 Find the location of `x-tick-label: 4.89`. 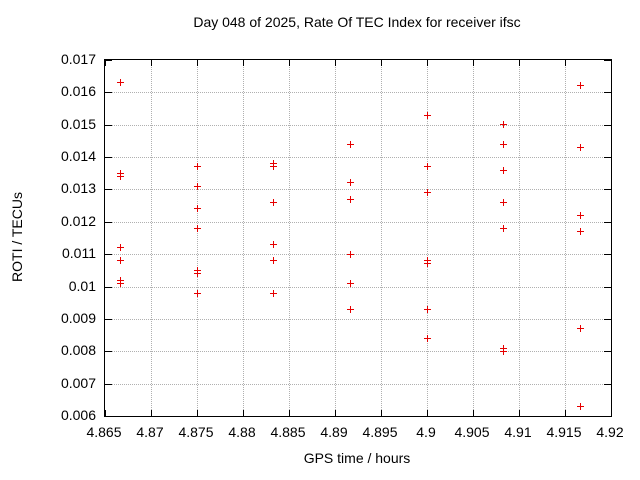

x-tick-label: 4.89 is located at coordinates (334, 432).